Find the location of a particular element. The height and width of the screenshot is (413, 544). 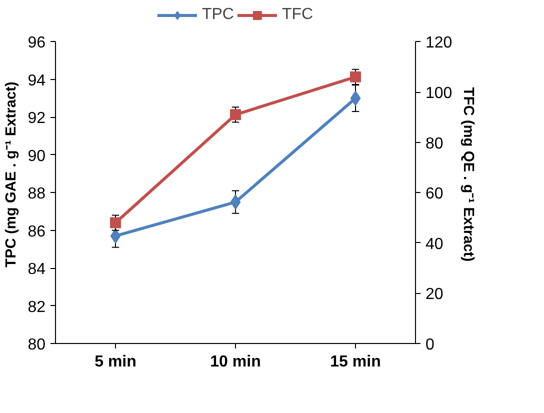

y-tick-label: 92 is located at coordinates (37, 119).